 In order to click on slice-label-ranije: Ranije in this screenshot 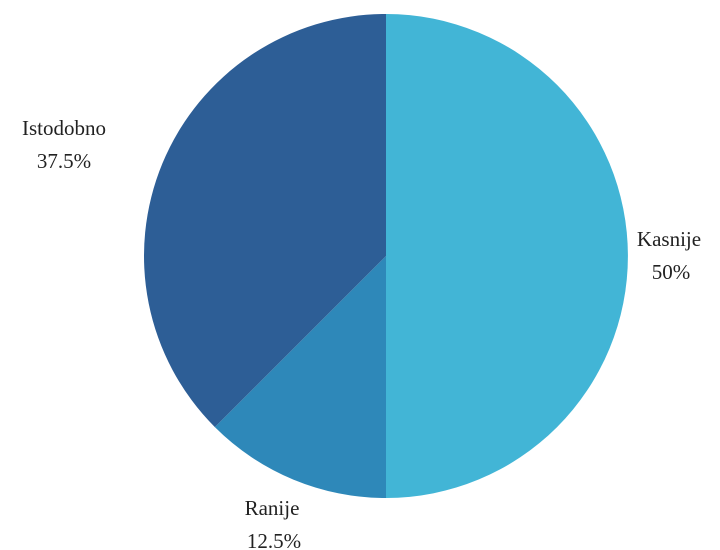, I will do `click(272, 508)`.